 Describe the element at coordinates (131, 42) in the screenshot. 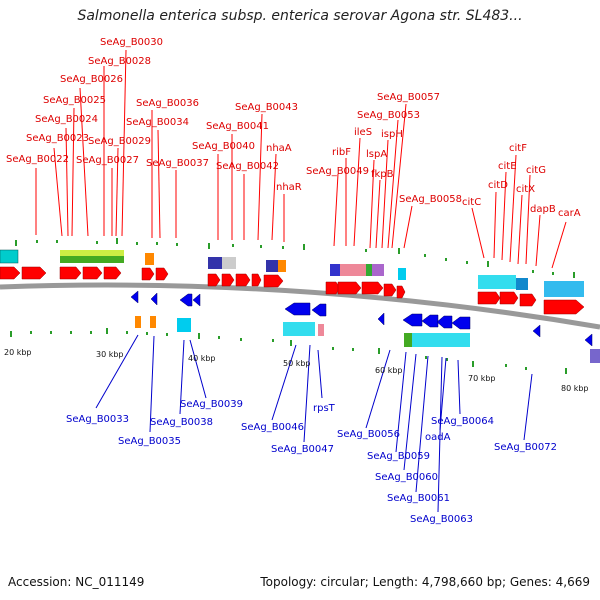

I see `gene-label-SeAg_B0030: SeAg_B0030` at that location.